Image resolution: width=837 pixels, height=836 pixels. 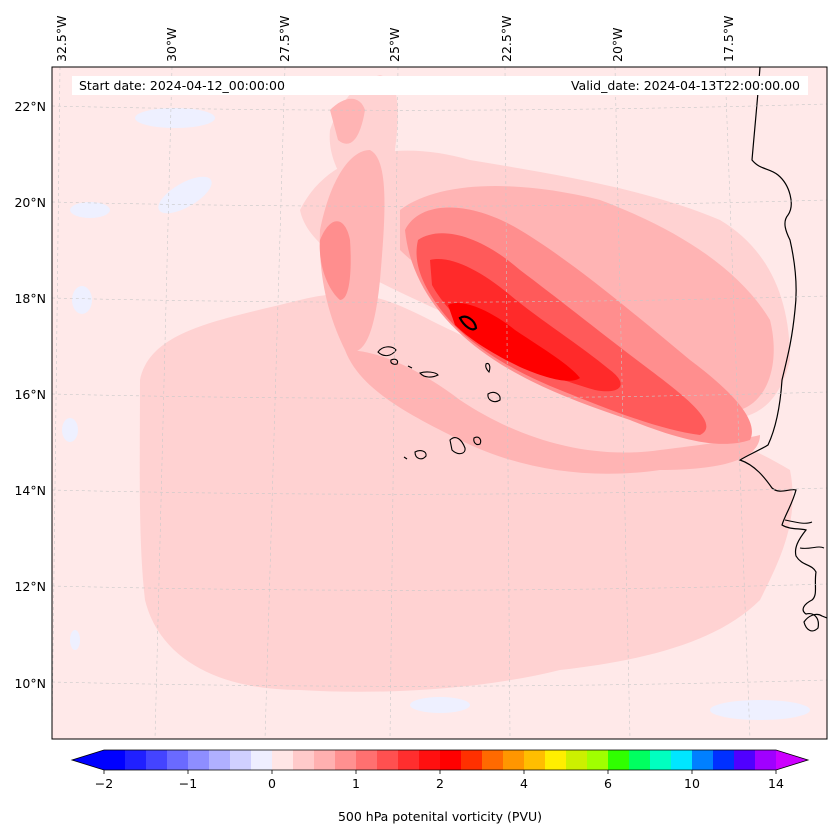 What do you see at coordinates (608, 783) in the screenshot?
I see `colorbar-tick-label: 6` at bounding box center [608, 783].